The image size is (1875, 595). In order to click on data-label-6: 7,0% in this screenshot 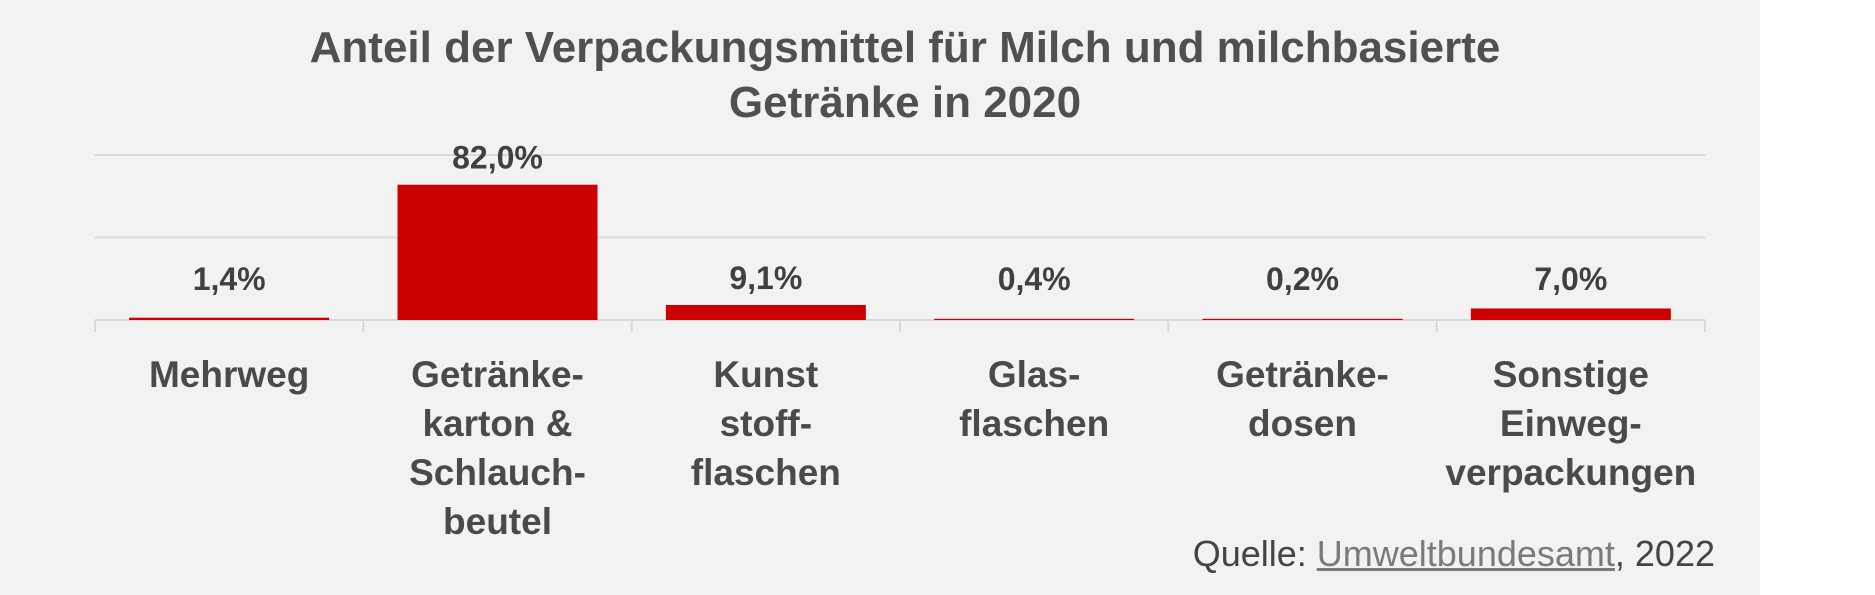, I will do `click(1570, 279)`.